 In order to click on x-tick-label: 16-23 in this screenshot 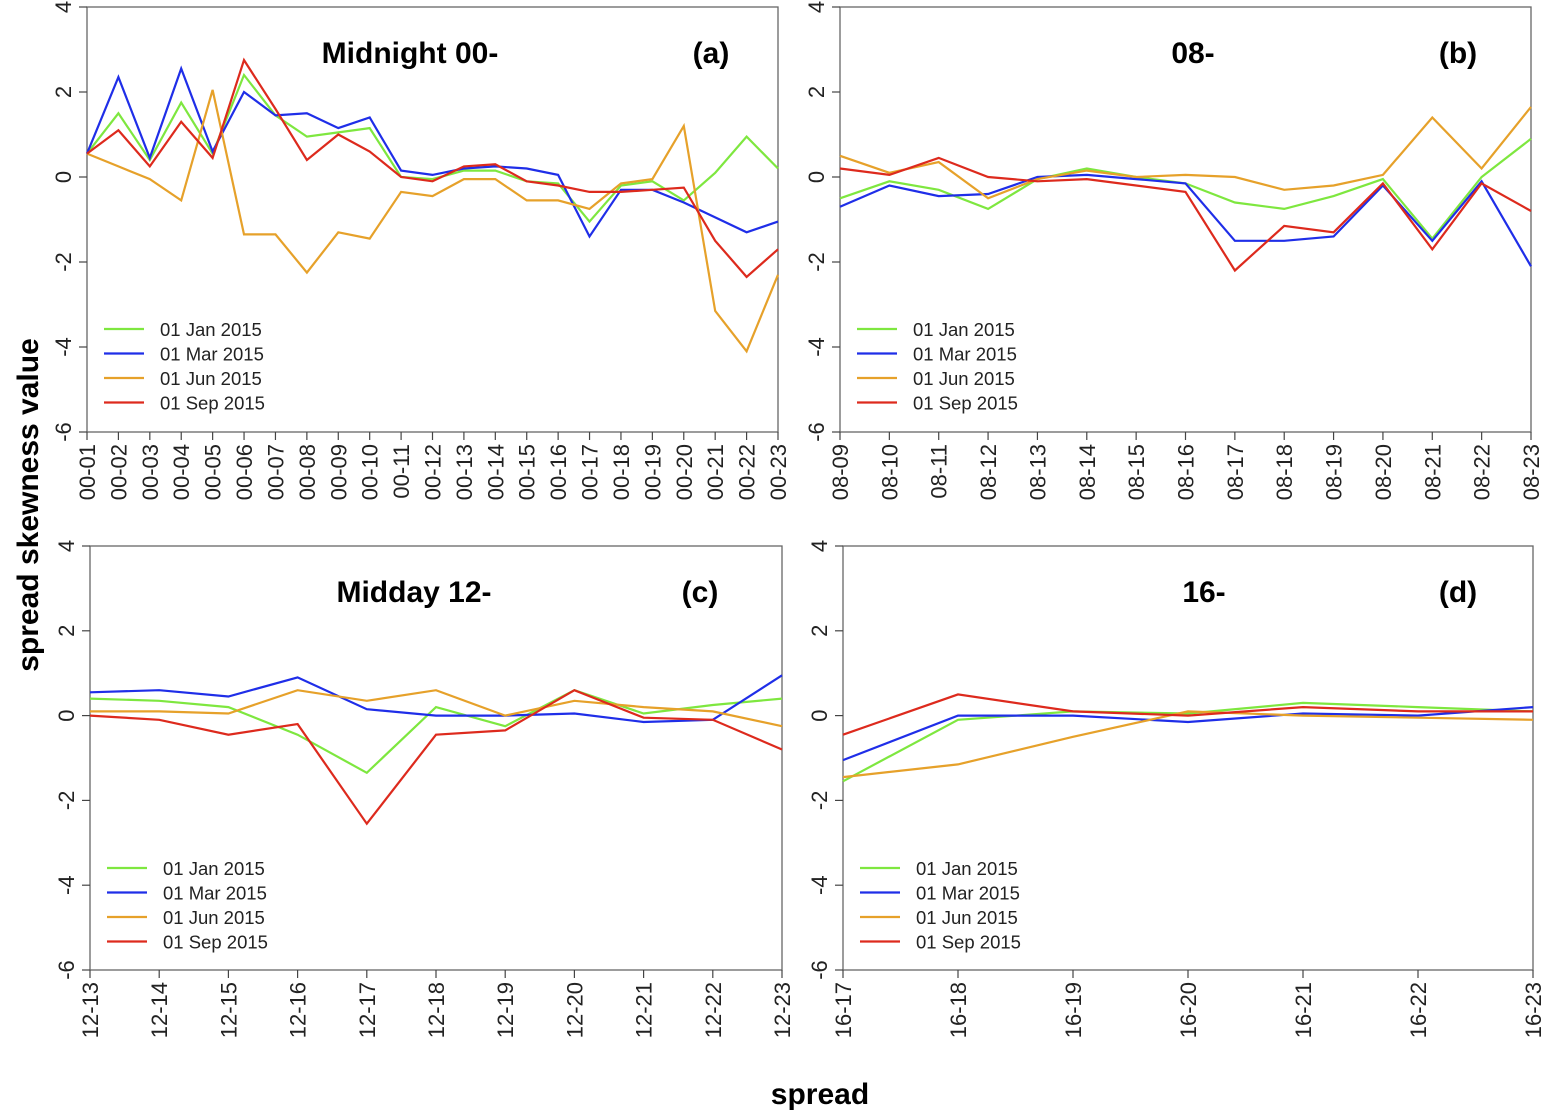, I will do `click(1533, 1010)`.